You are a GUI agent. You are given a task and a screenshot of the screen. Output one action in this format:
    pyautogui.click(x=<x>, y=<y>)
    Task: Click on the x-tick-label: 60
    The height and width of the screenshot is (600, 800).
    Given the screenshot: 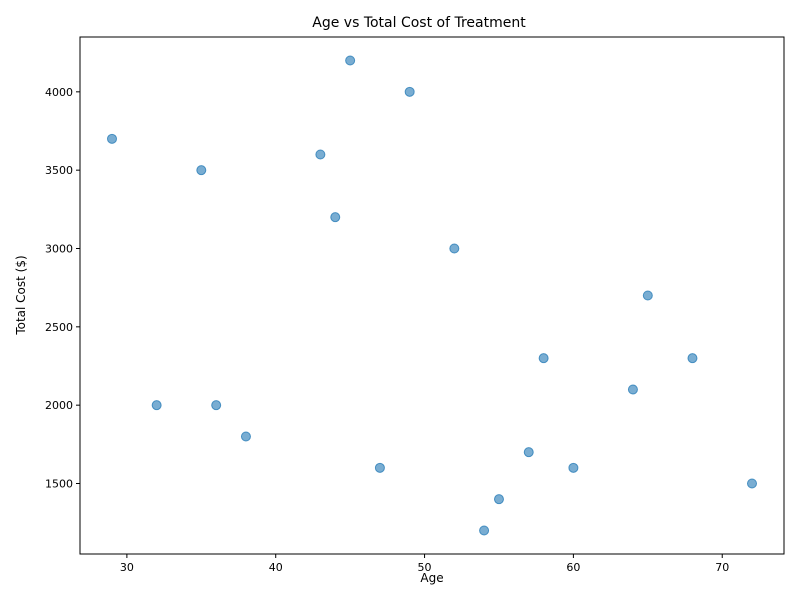 What is the action you would take?
    pyautogui.click(x=573, y=567)
    